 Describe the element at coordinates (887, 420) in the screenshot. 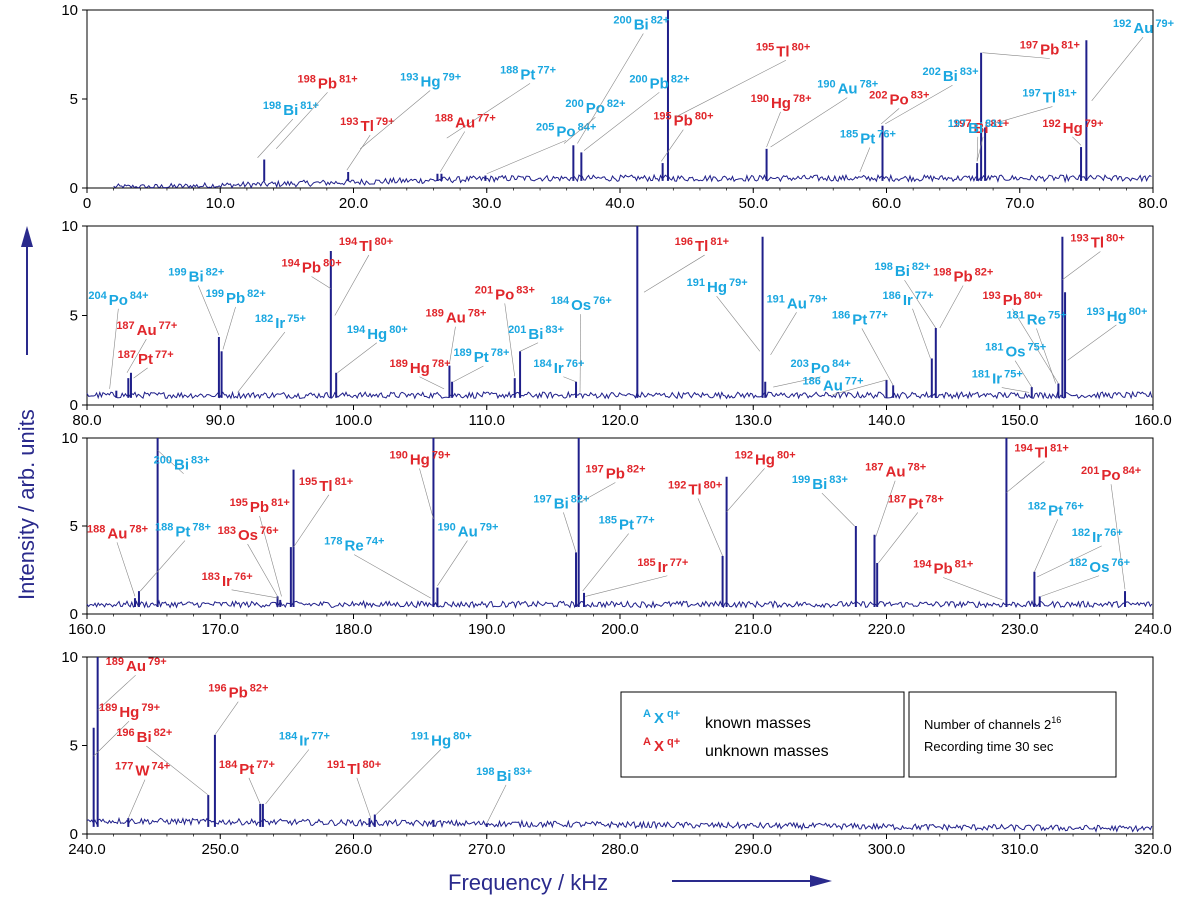

I see `x-tick-label: 140.0` at that location.